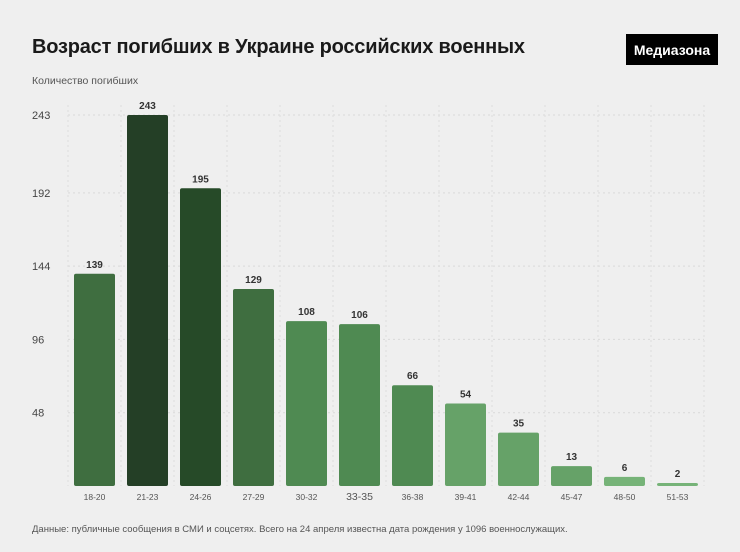  Describe the element at coordinates (200, 179) in the screenshot. I see `value-label-24-26: 195` at that location.